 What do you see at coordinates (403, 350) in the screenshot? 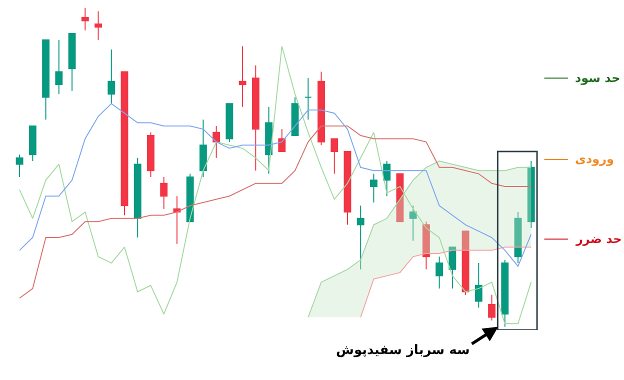
I see `text: سه سرباز سفیدپوش` at bounding box center [403, 350].